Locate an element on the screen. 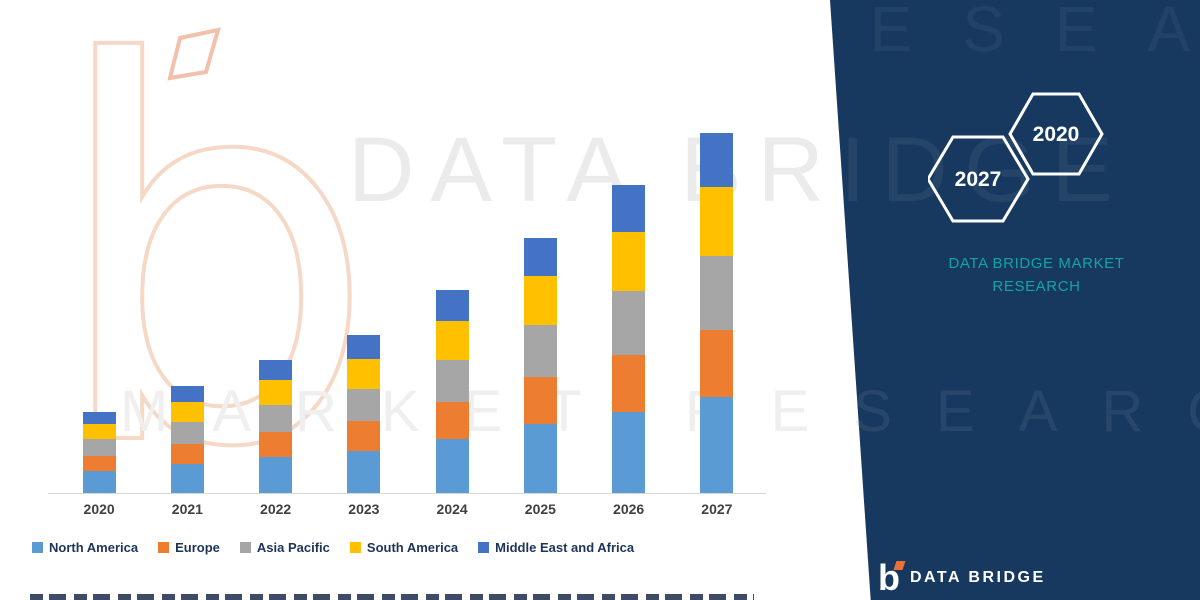 The image size is (1200, 600). cropped-caption-text is located at coordinates (392, 597).